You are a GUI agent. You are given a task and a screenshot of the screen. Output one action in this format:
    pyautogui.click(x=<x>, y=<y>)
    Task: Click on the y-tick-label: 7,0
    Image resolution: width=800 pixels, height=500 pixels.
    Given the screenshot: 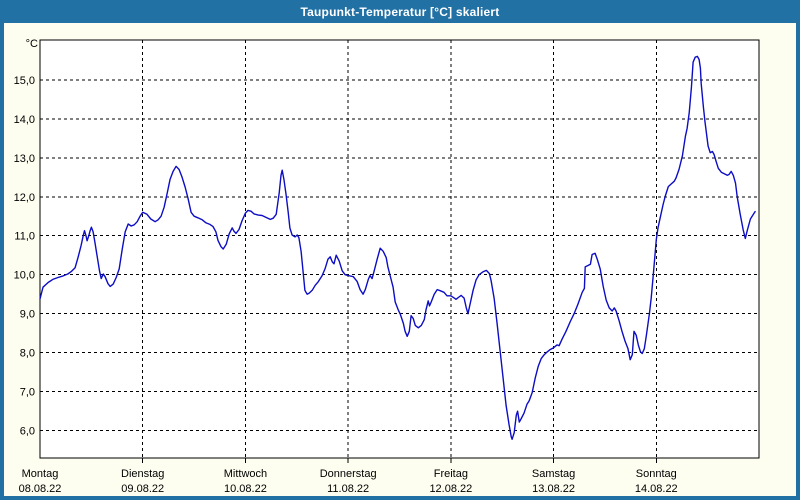 What is the action you would take?
    pyautogui.click(x=27, y=393)
    